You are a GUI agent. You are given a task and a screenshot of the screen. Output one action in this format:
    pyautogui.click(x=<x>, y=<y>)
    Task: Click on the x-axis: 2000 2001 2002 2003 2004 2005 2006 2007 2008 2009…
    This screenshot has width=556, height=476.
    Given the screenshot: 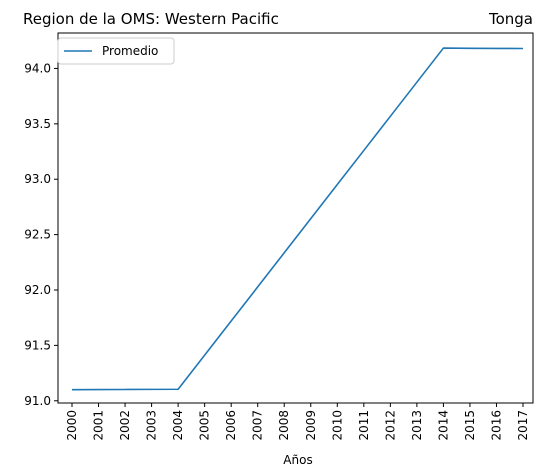 What is the action you would take?
    pyautogui.click(x=297, y=422)
    